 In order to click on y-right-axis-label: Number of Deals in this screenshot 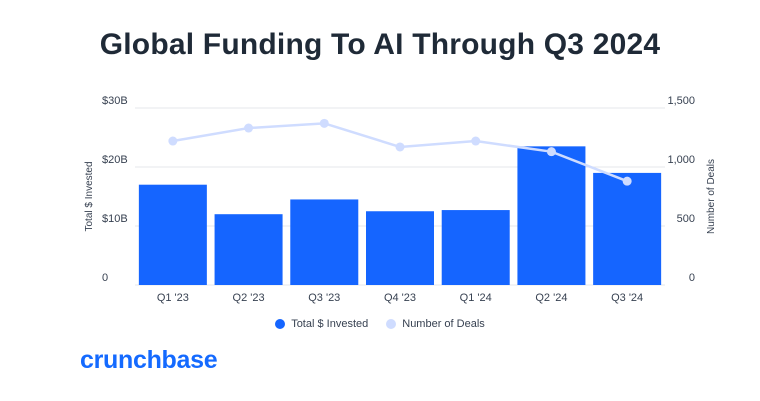, I will do `click(711, 196)`.